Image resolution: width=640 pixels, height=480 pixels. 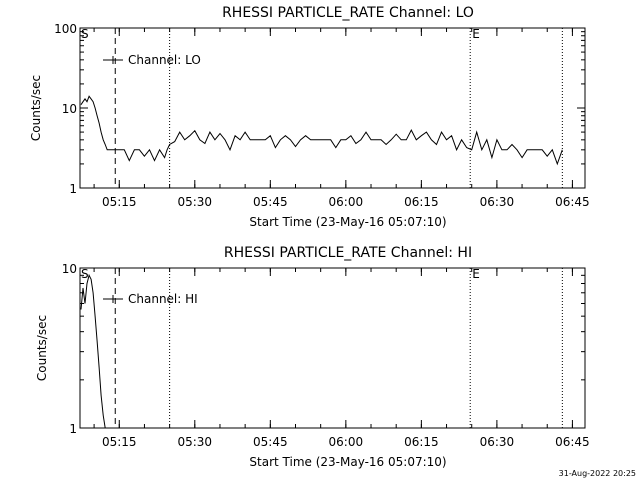 I want to click on x-tick-label-lo-1: 05:30, so click(x=194, y=202).